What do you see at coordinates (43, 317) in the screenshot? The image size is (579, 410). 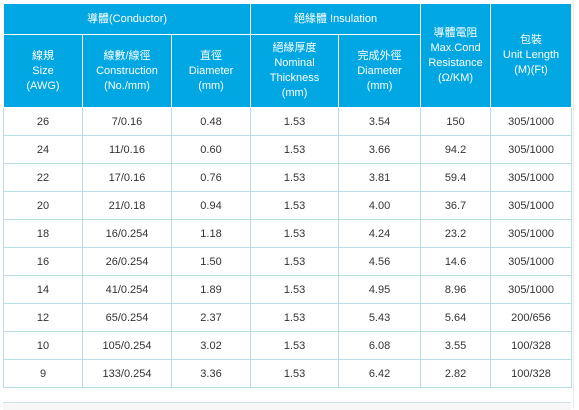 I see `awg-cell: 12` at bounding box center [43, 317].